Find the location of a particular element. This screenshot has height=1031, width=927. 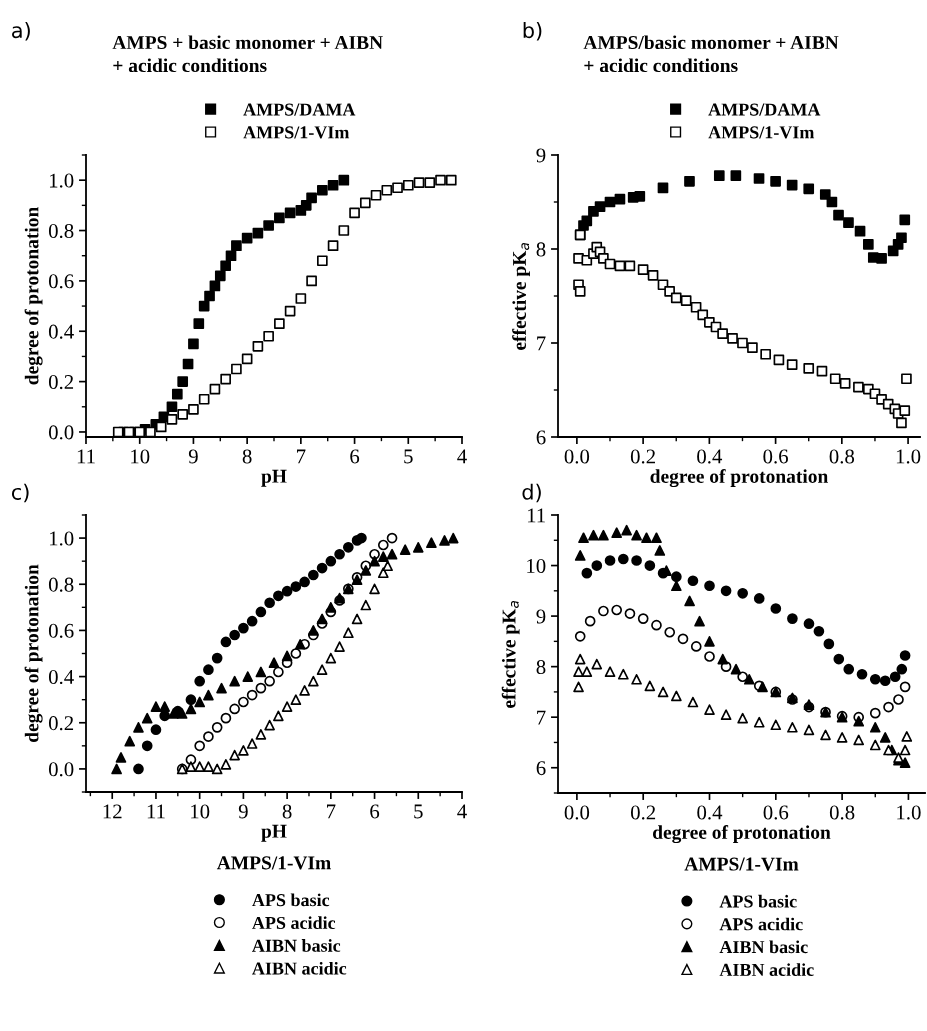

x-tick-label: 12 is located at coordinates (112, 811).